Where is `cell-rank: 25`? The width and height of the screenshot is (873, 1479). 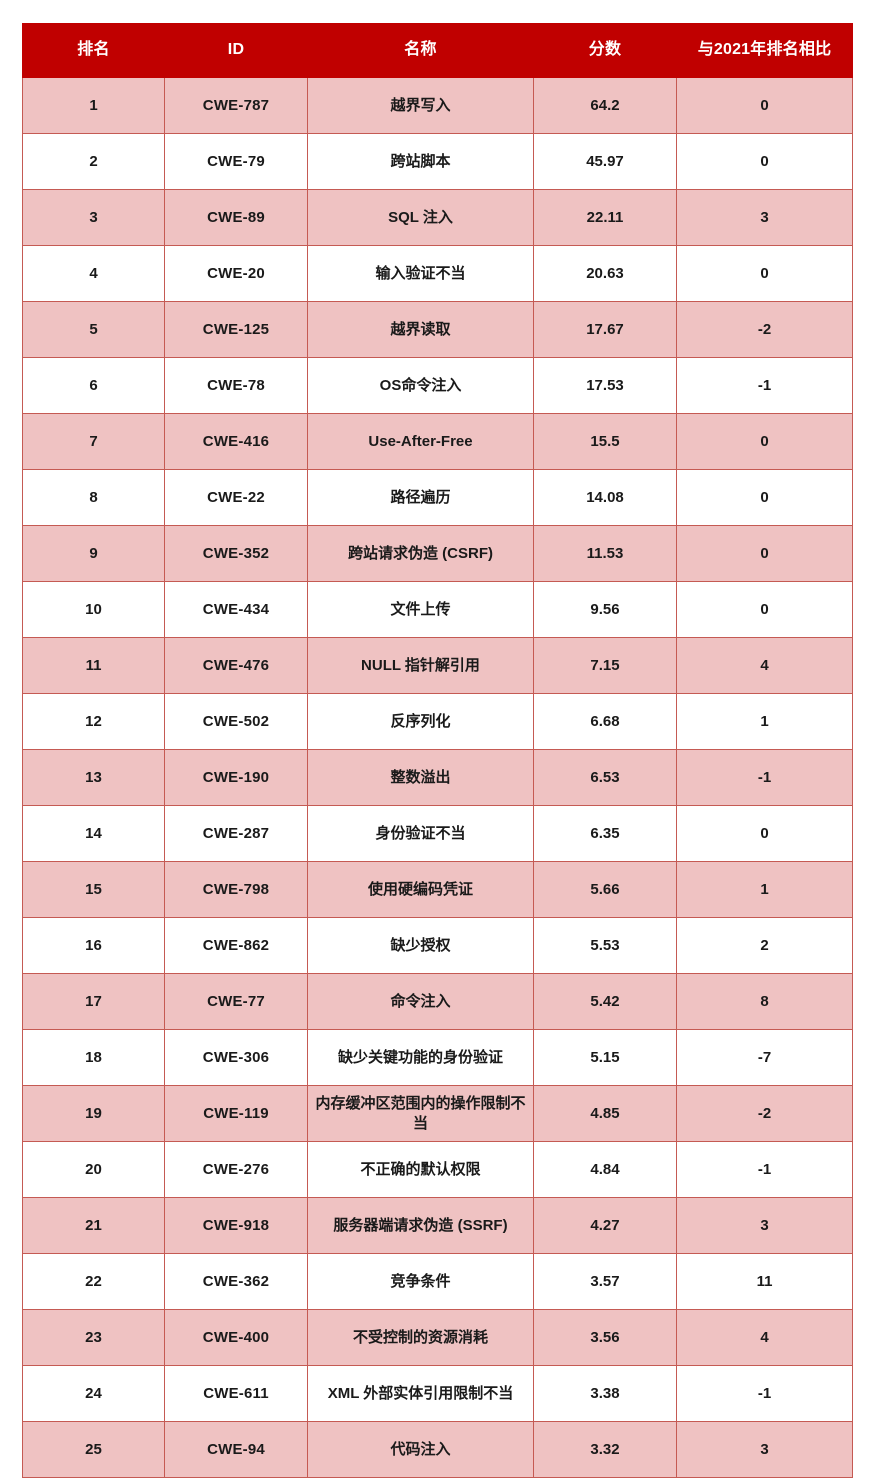
cell-rank: 25 is located at coordinates (93, 1449).